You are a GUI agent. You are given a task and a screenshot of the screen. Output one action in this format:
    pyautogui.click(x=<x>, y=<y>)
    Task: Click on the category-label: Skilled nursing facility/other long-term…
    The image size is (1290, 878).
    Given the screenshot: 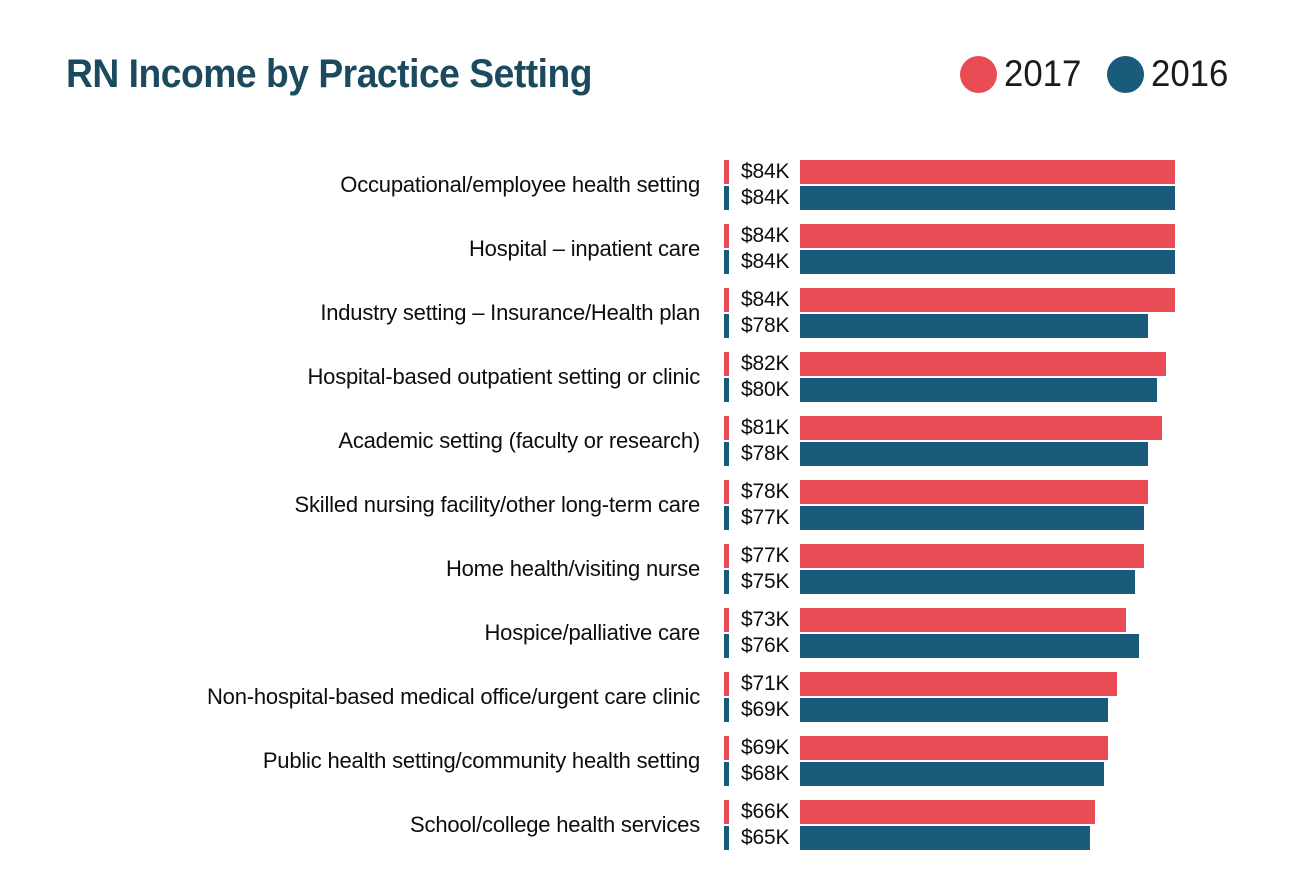 What is the action you would take?
    pyautogui.click(x=497, y=504)
    